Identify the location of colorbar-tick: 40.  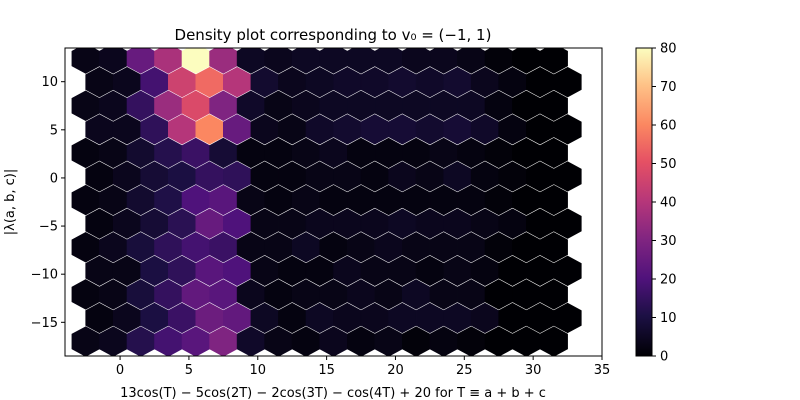
(664, 203).